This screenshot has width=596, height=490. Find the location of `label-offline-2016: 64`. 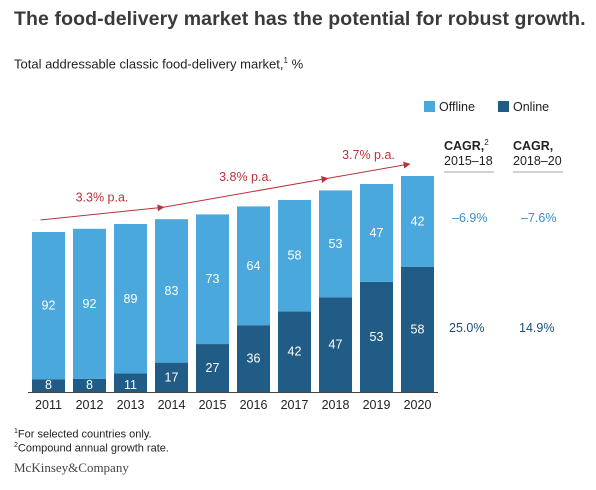

label-offline-2016: 64 is located at coordinates (254, 266).